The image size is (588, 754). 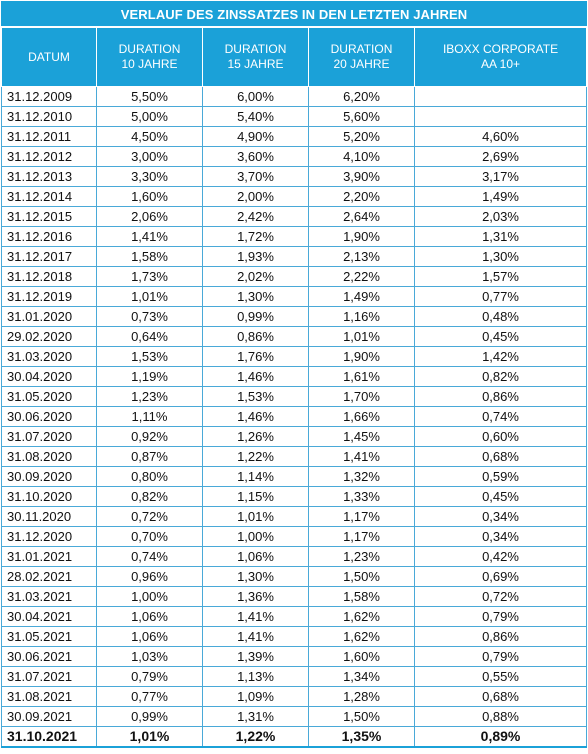 What do you see at coordinates (255, 656) in the screenshot?
I see `cell-duration-15: 1,39%` at bounding box center [255, 656].